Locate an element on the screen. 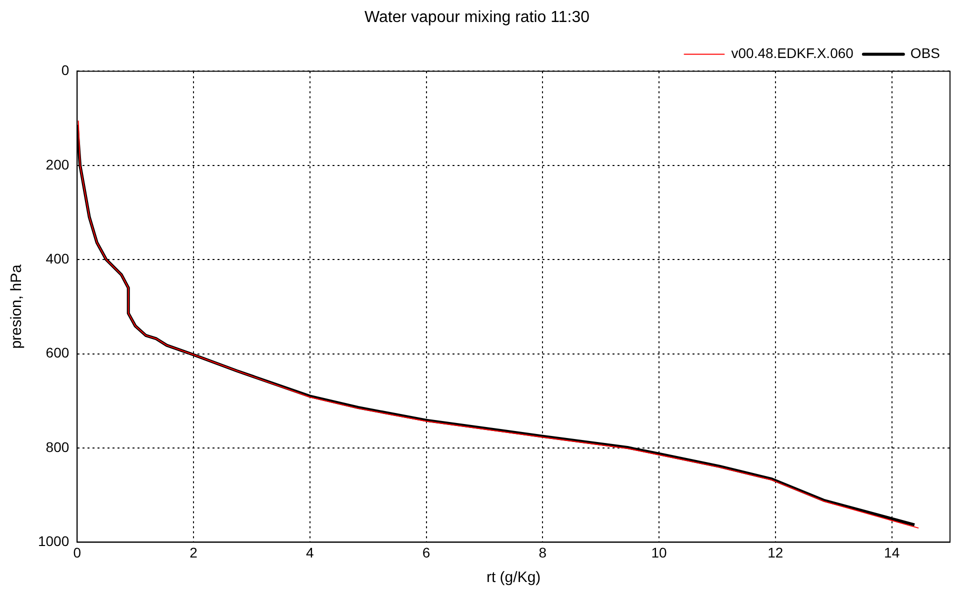  x-tick-label: 0 is located at coordinates (77, 552).